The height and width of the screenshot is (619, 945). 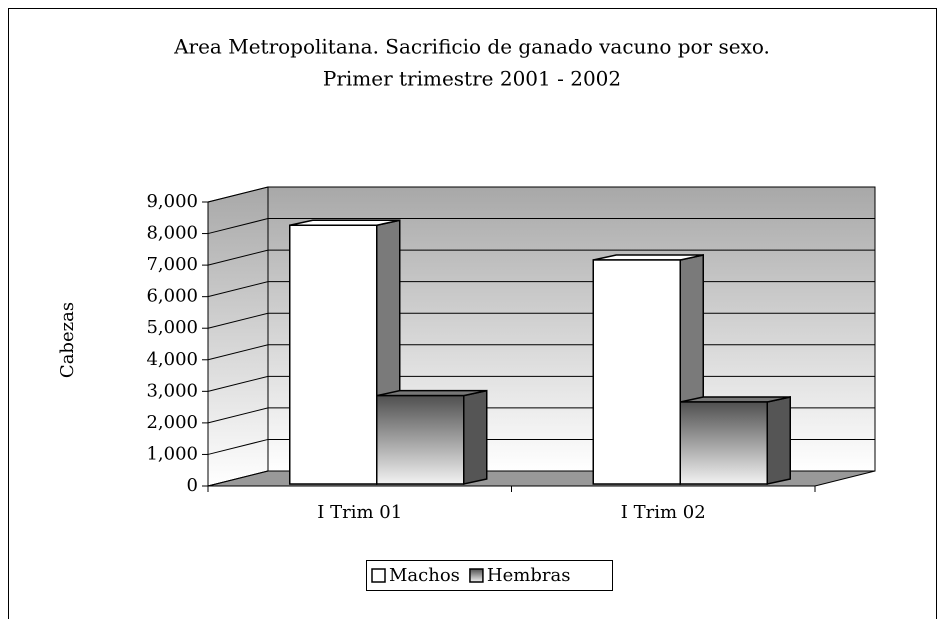 I want to click on legend-label: Machos, so click(x=424, y=575).